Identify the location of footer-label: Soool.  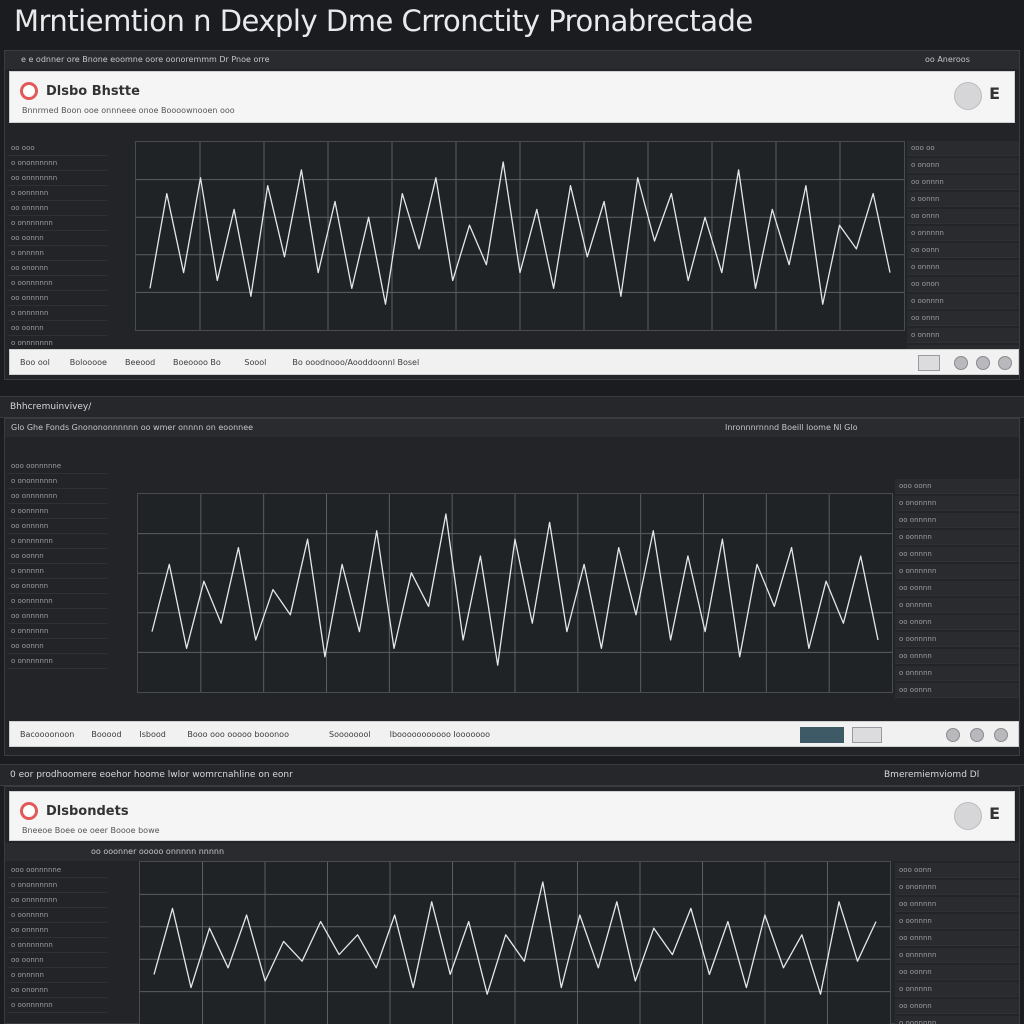
(255, 362).